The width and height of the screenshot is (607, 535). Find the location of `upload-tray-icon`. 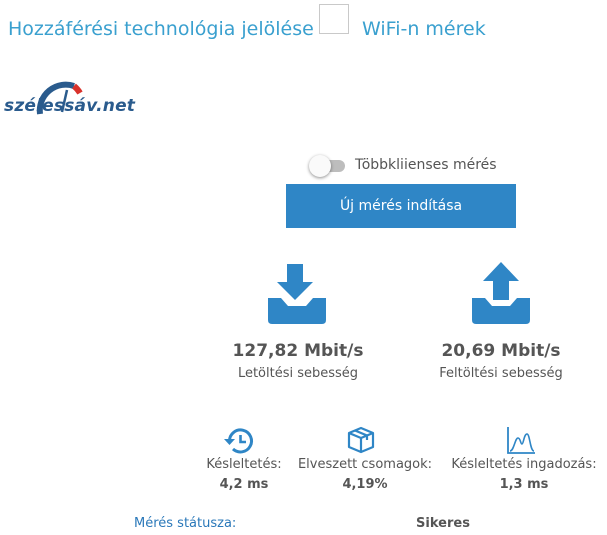

upload-tray-icon is located at coordinates (501, 293).